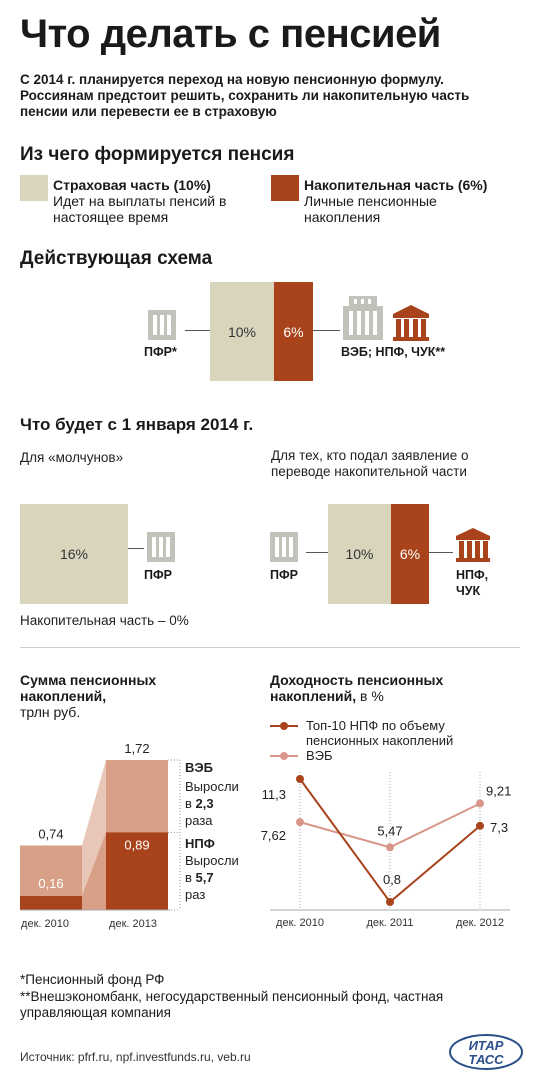  What do you see at coordinates (161, 547) in the screenshot?
I see `silent-pfr-icon` at bounding box center [161, 547].